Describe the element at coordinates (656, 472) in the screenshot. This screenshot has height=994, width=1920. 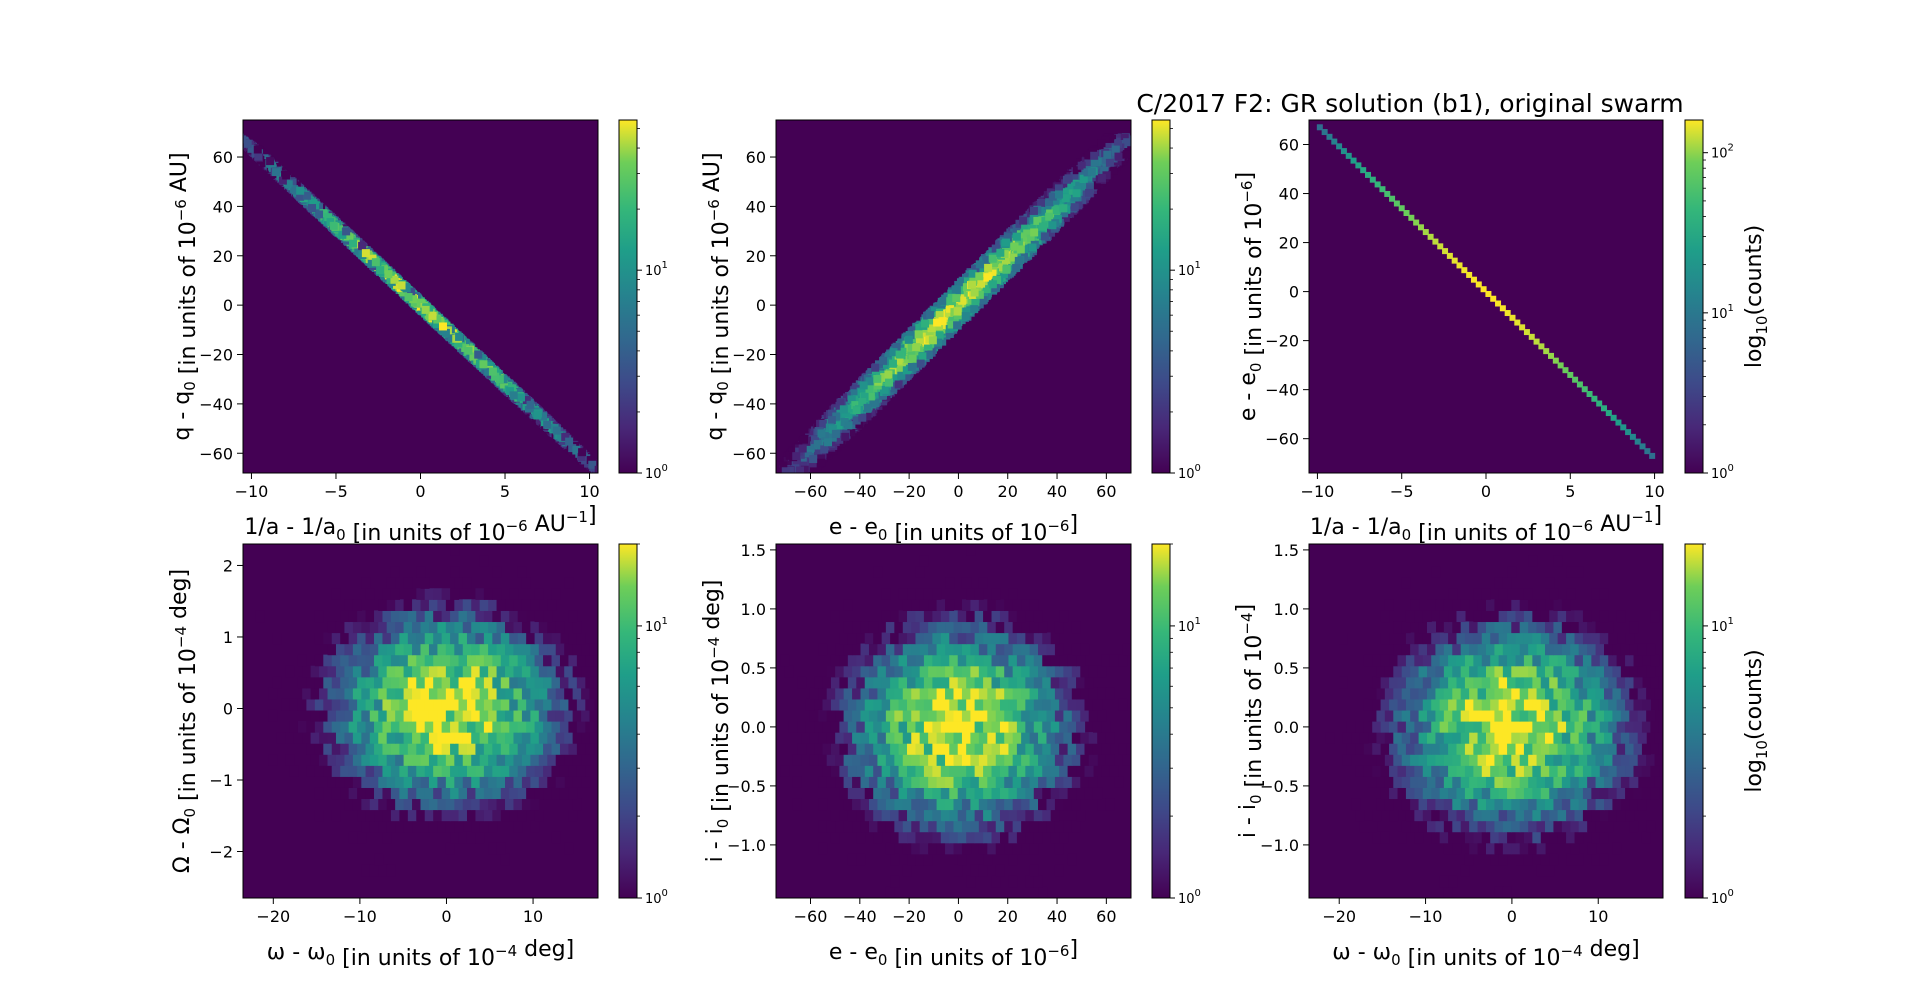
I see `colorbar-tick-label: 10⁰` at that location.